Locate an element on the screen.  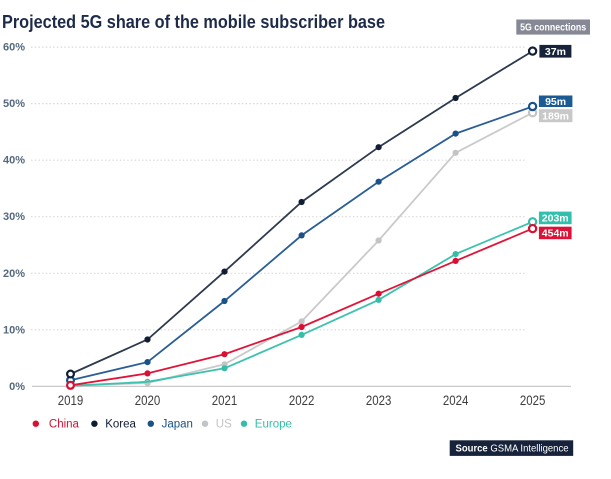
svg-text: 2021 is located at coordinates (225, 400).